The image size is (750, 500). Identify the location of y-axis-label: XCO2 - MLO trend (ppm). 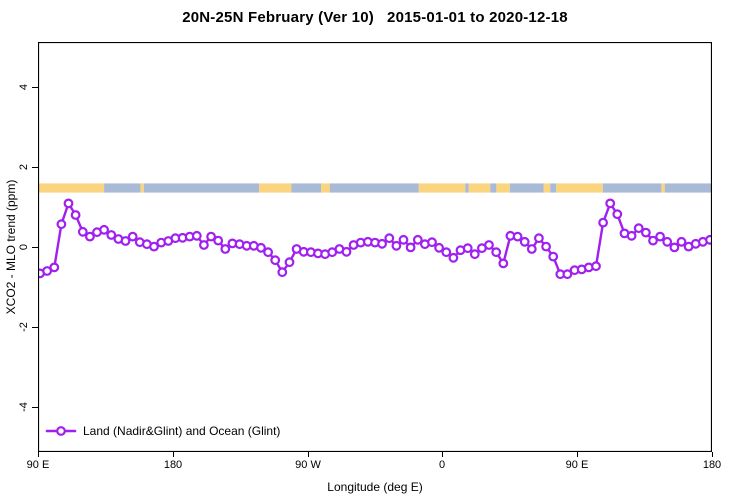
(11, 247).